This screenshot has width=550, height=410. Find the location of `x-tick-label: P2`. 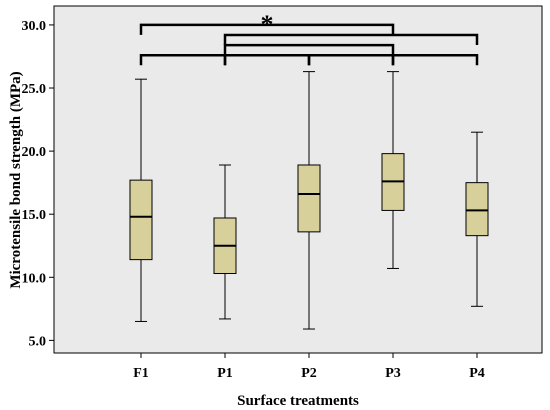

x-tick-label: P2 is located at coordinates (309, 373).